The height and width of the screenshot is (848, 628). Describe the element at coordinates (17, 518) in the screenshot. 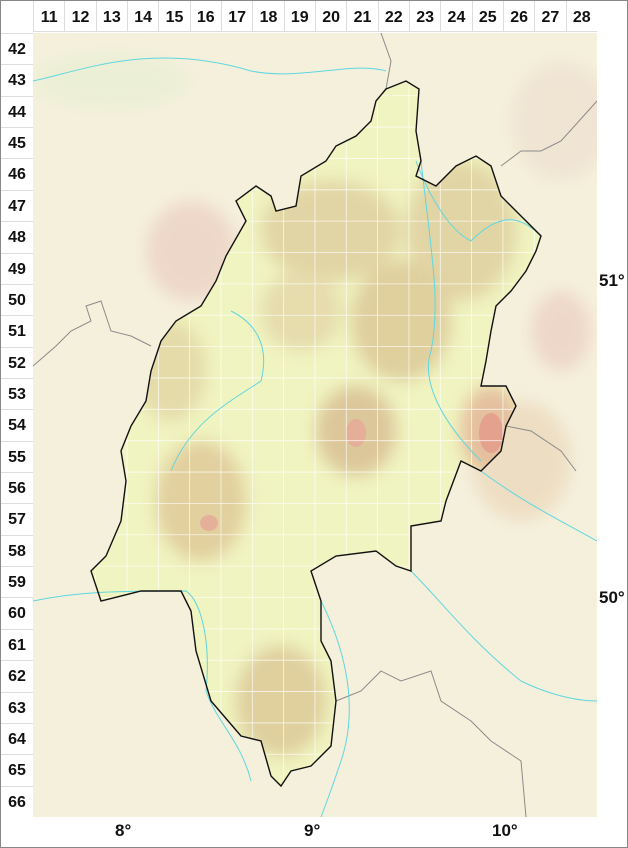

I see `row-label: 57` at that location.